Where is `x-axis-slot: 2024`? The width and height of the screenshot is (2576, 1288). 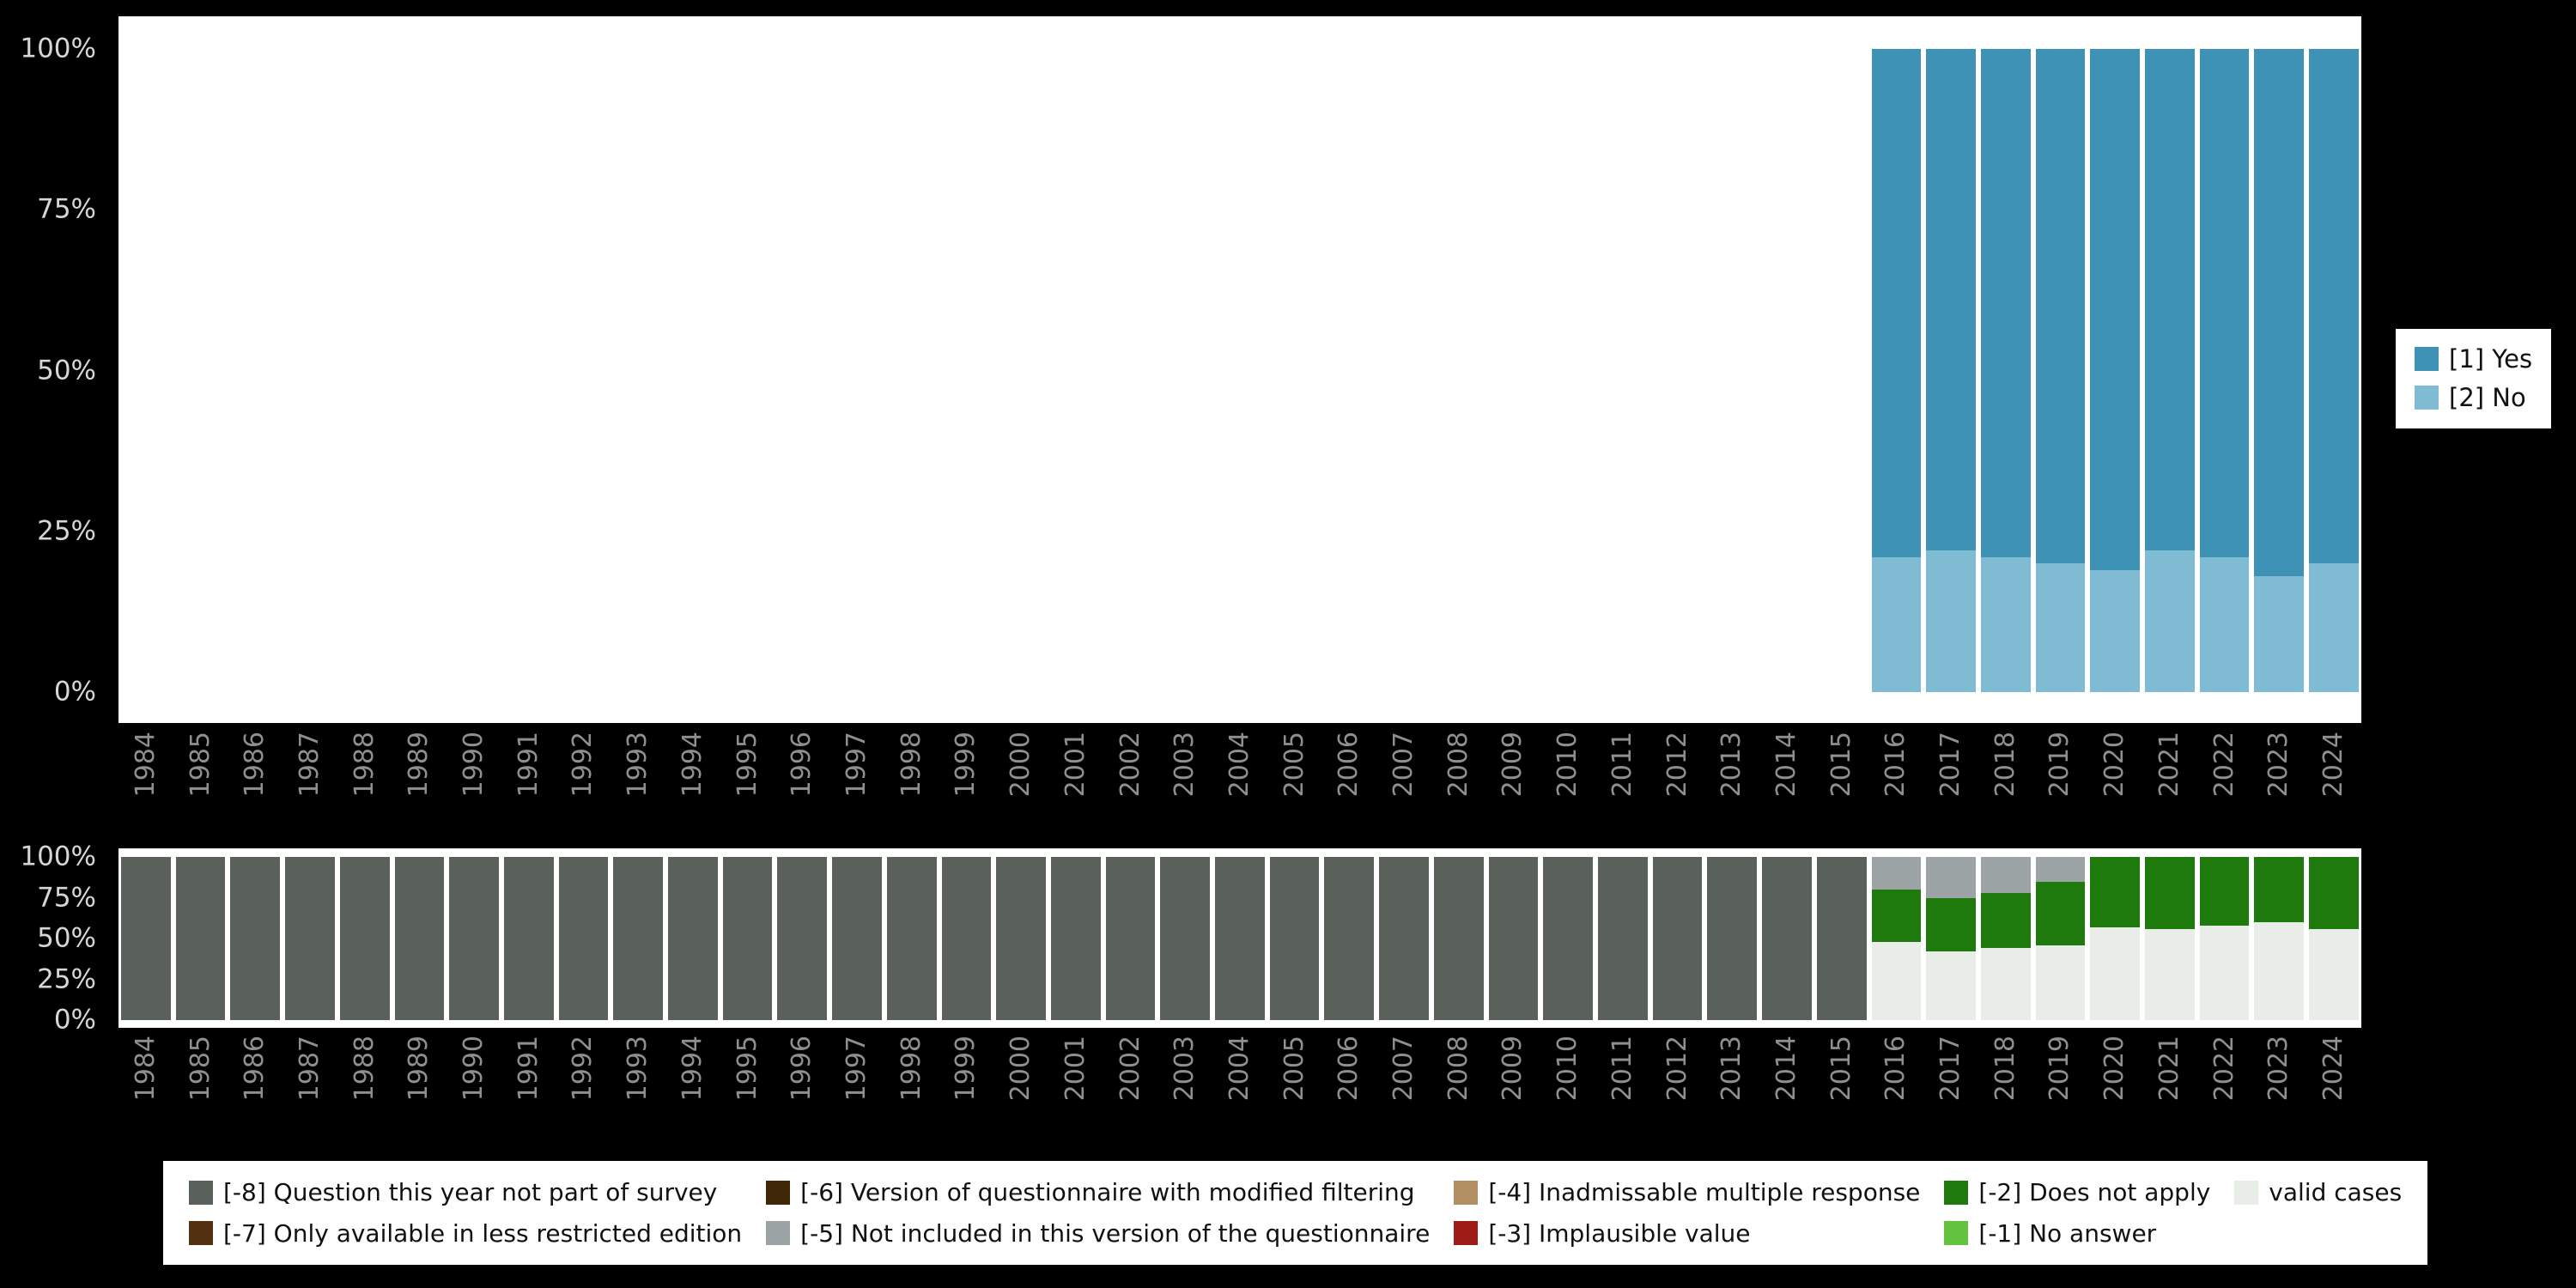 x-axis-slot: 2024 is located at coordinates (2333, 788).